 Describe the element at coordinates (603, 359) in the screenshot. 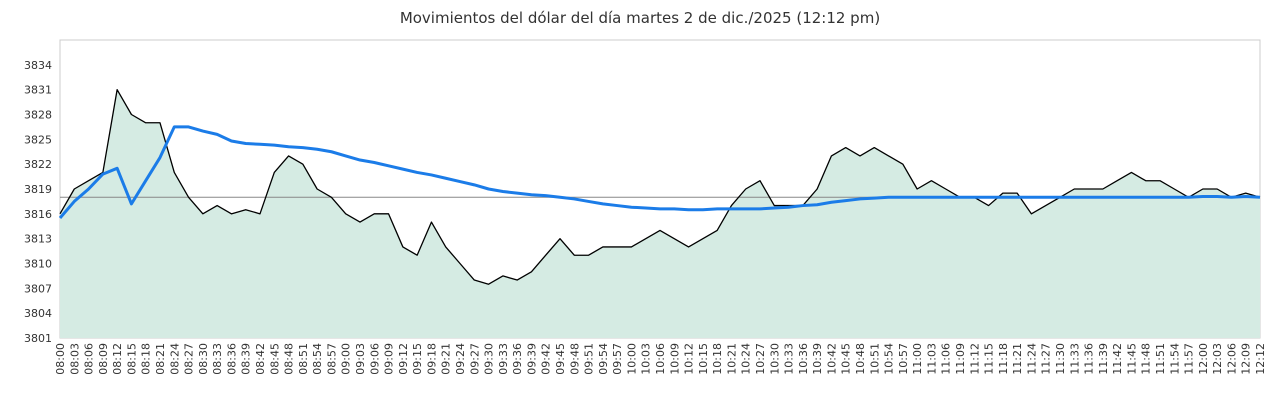

I see `x-tick-label: 09:54` at that location.